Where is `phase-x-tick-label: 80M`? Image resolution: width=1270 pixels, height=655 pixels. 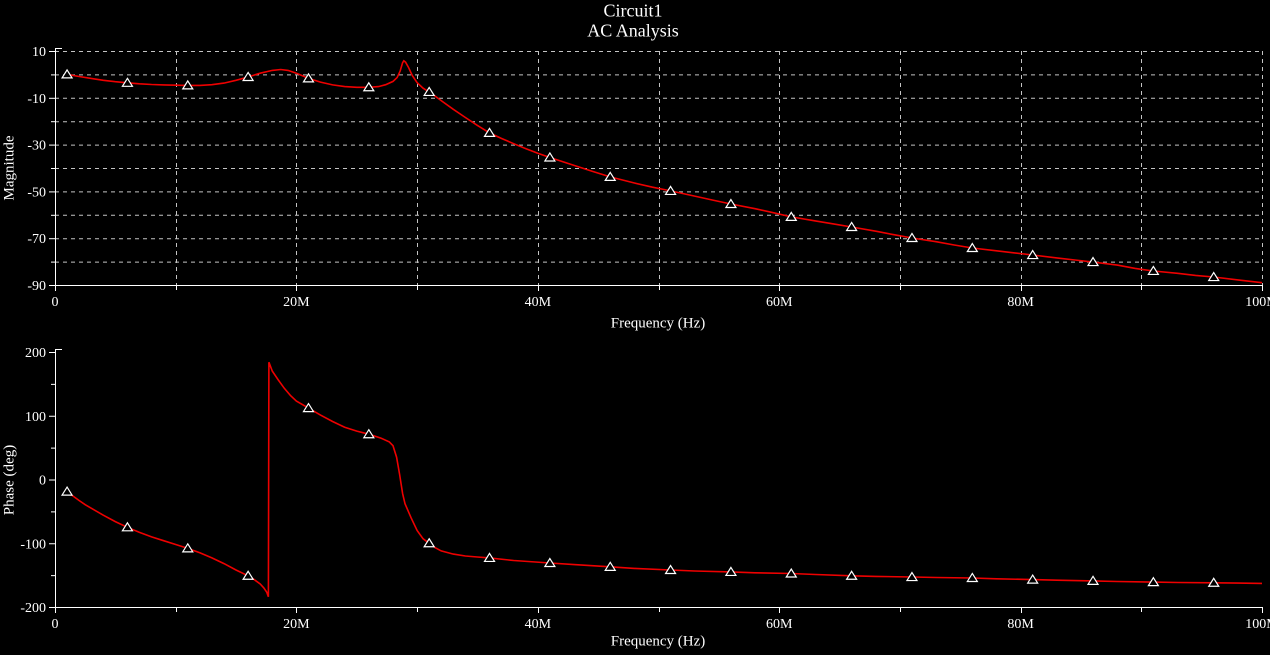
phase-x-tick-label: 80M is located at coordinates (1020, 624).